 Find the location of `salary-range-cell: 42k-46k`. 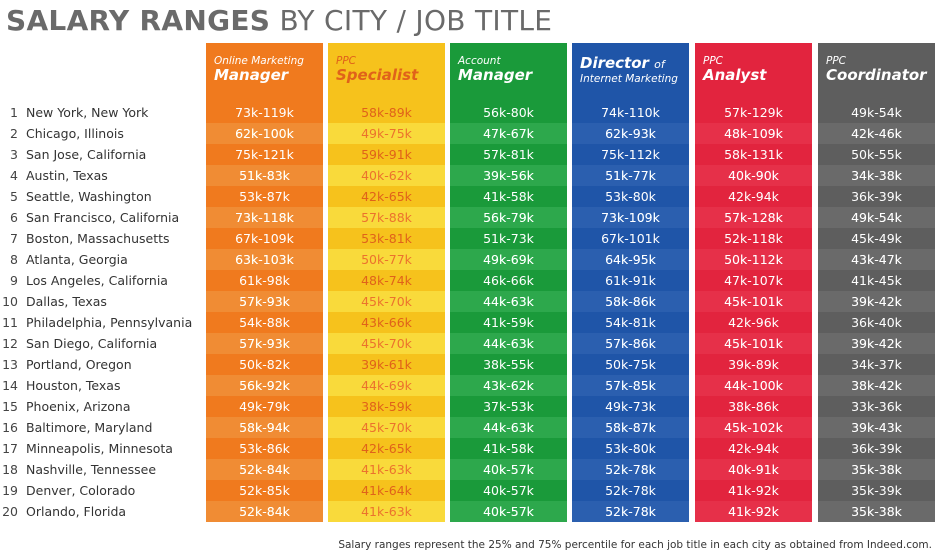

salary-range-cell: 42k-46k is located at coordinates (876, 133).